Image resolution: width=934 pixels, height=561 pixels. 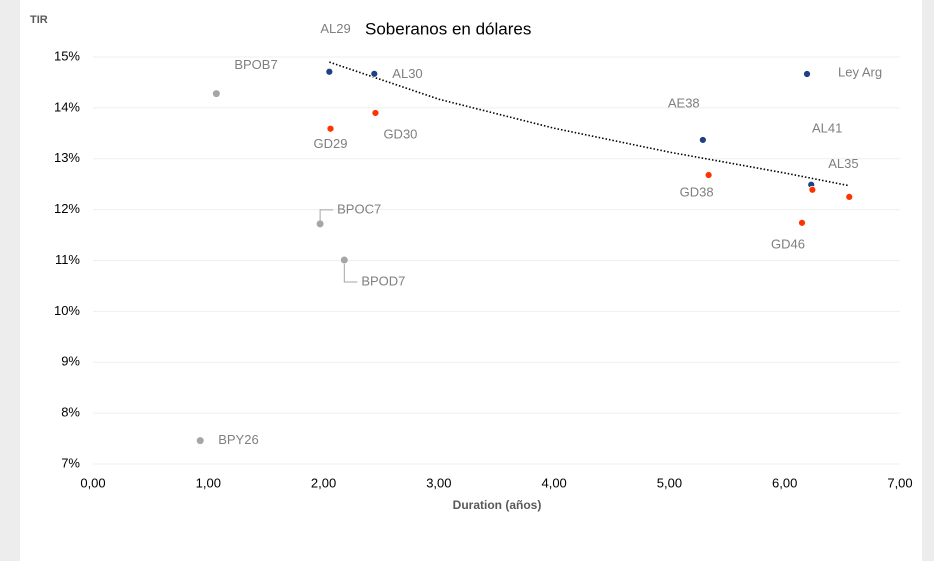 I want to click on y-tick-label: 7%, so click(x=70, y=462).